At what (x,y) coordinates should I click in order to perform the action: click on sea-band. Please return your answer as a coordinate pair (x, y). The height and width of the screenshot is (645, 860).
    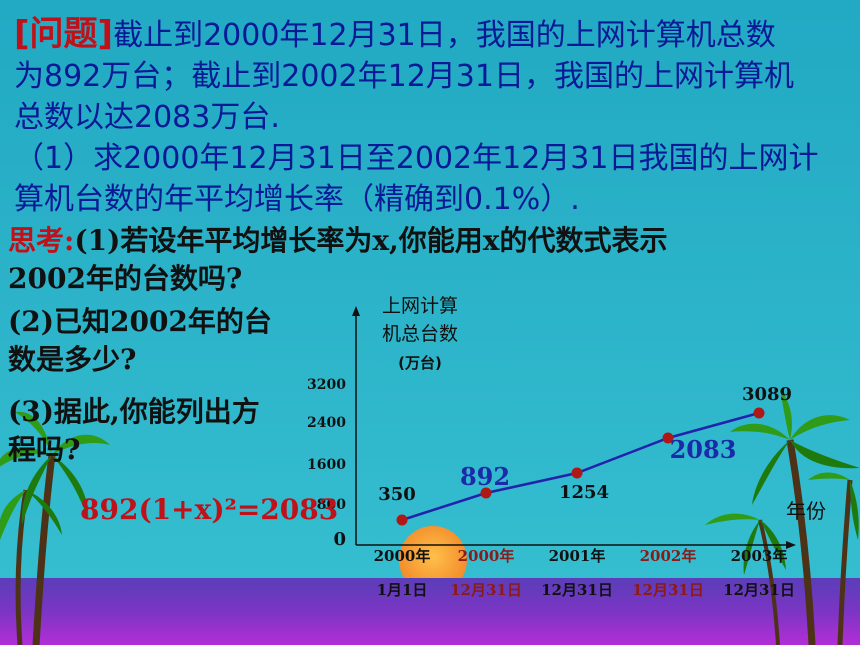
    Looking at the image, I should click on (430, 611).